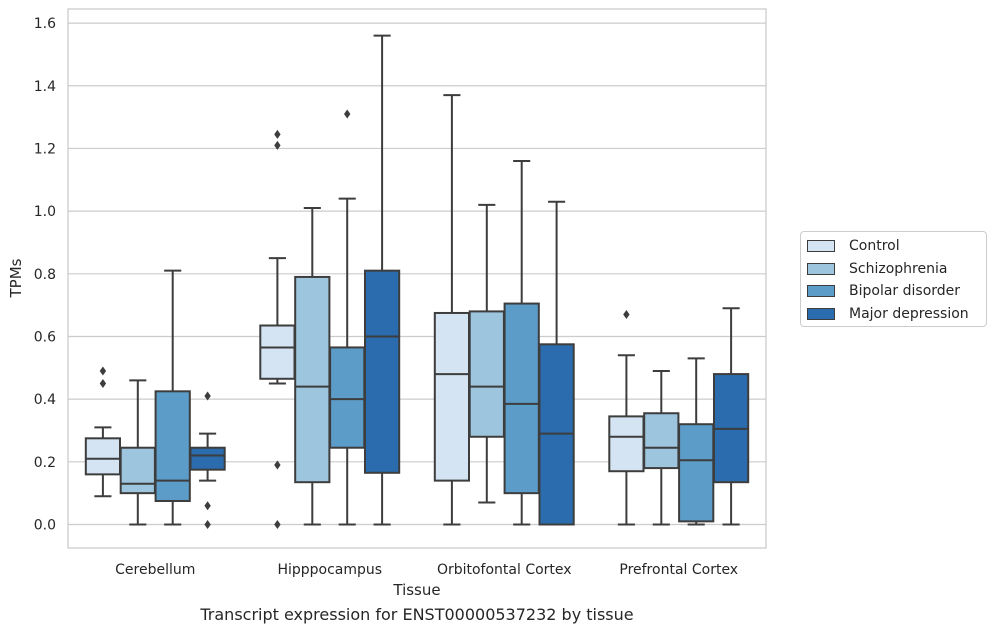 This screenshot has width=997, height=634. I want to click on legend-label: Control, so click(874, 246).